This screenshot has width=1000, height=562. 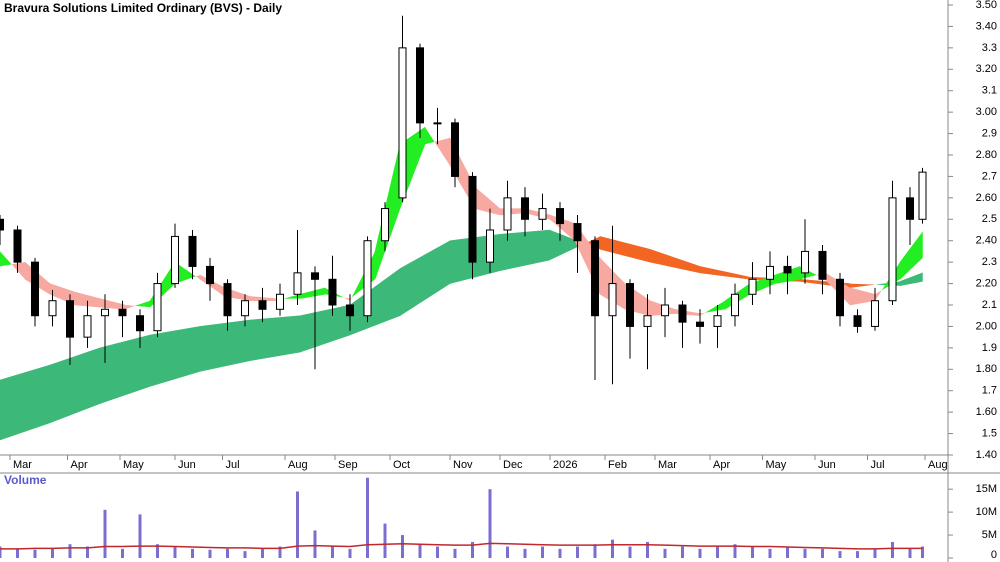 I want to click on x-tick-label: Dec, so click(x=513, y=465).